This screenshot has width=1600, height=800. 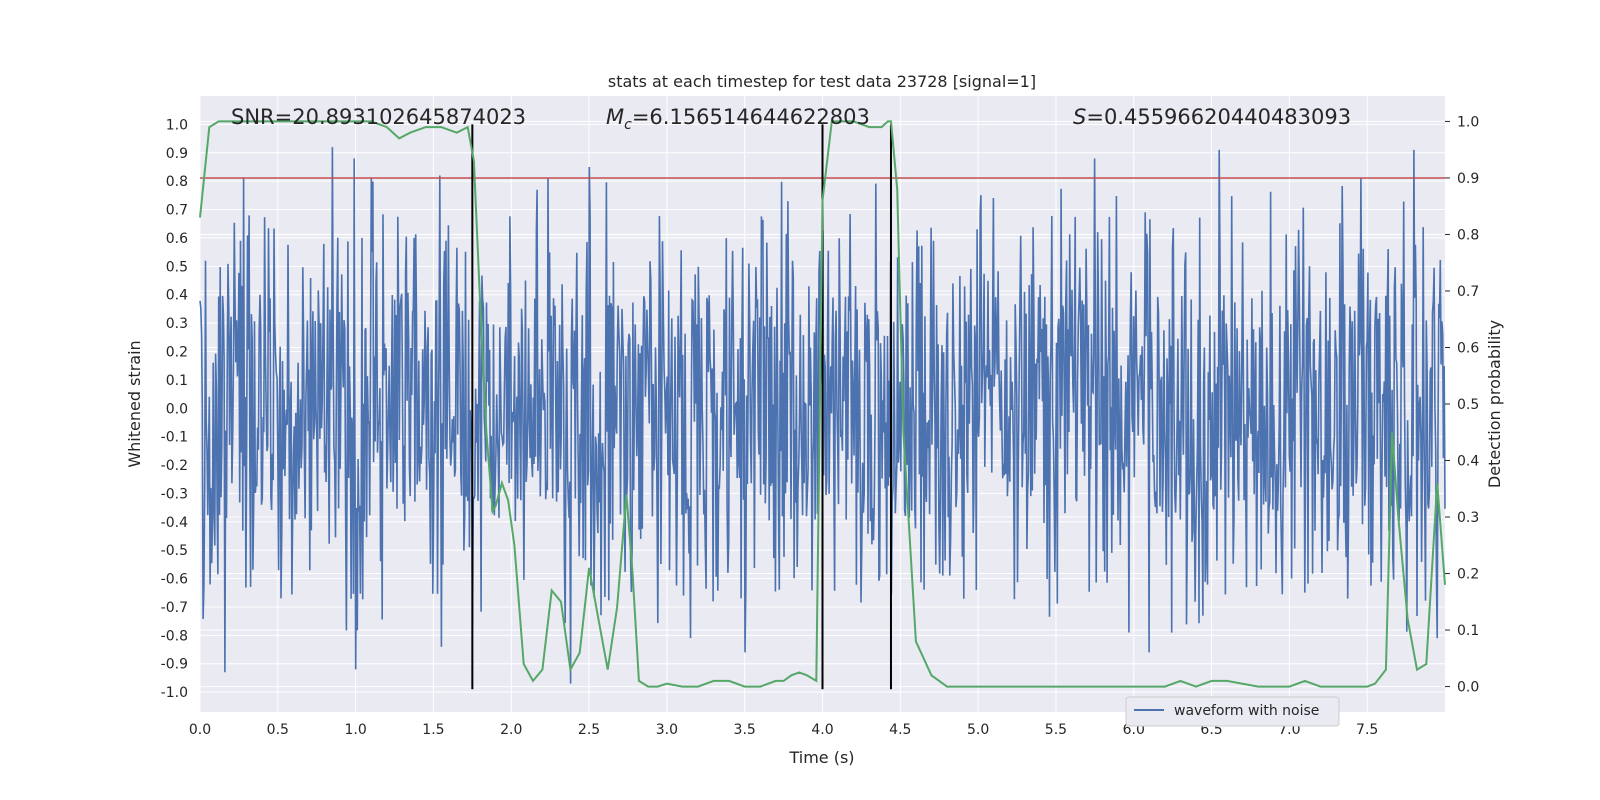 I want to click on y-tick-label: -0.9, so click(x=174, y=665).